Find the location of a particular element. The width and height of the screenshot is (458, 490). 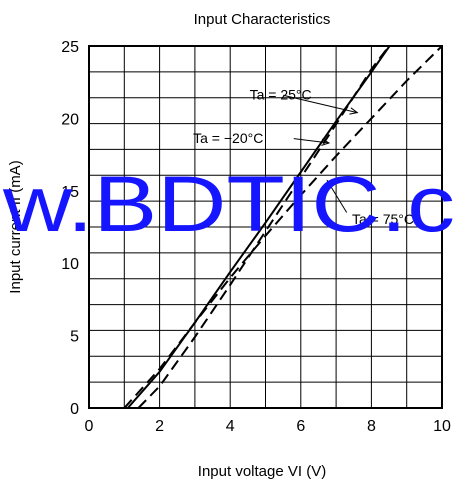

x-tick-label: 2 is located at coordinates (159, 426).